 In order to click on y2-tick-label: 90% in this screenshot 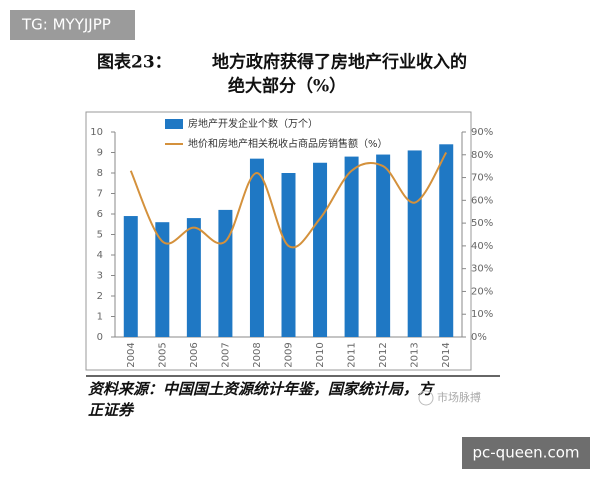, I will do `click(482, 132)`.